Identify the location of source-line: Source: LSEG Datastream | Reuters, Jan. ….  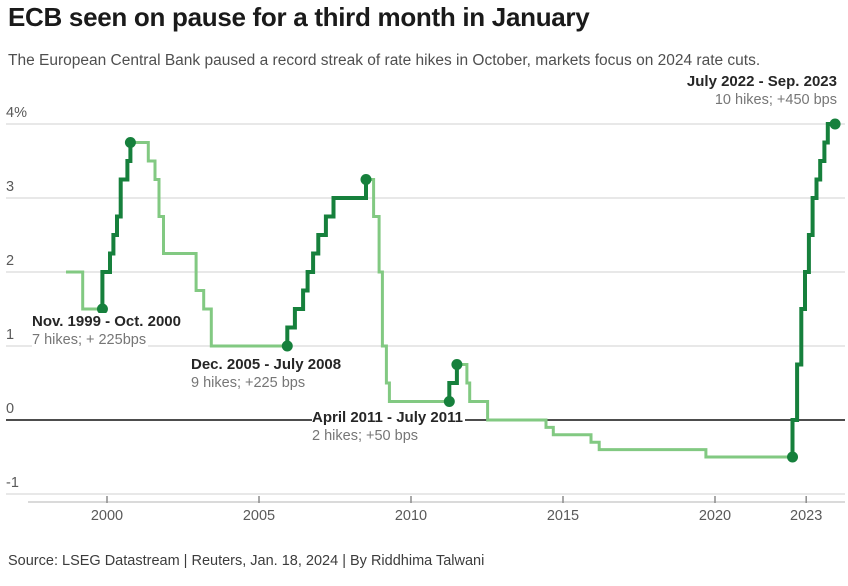
(246, 561).